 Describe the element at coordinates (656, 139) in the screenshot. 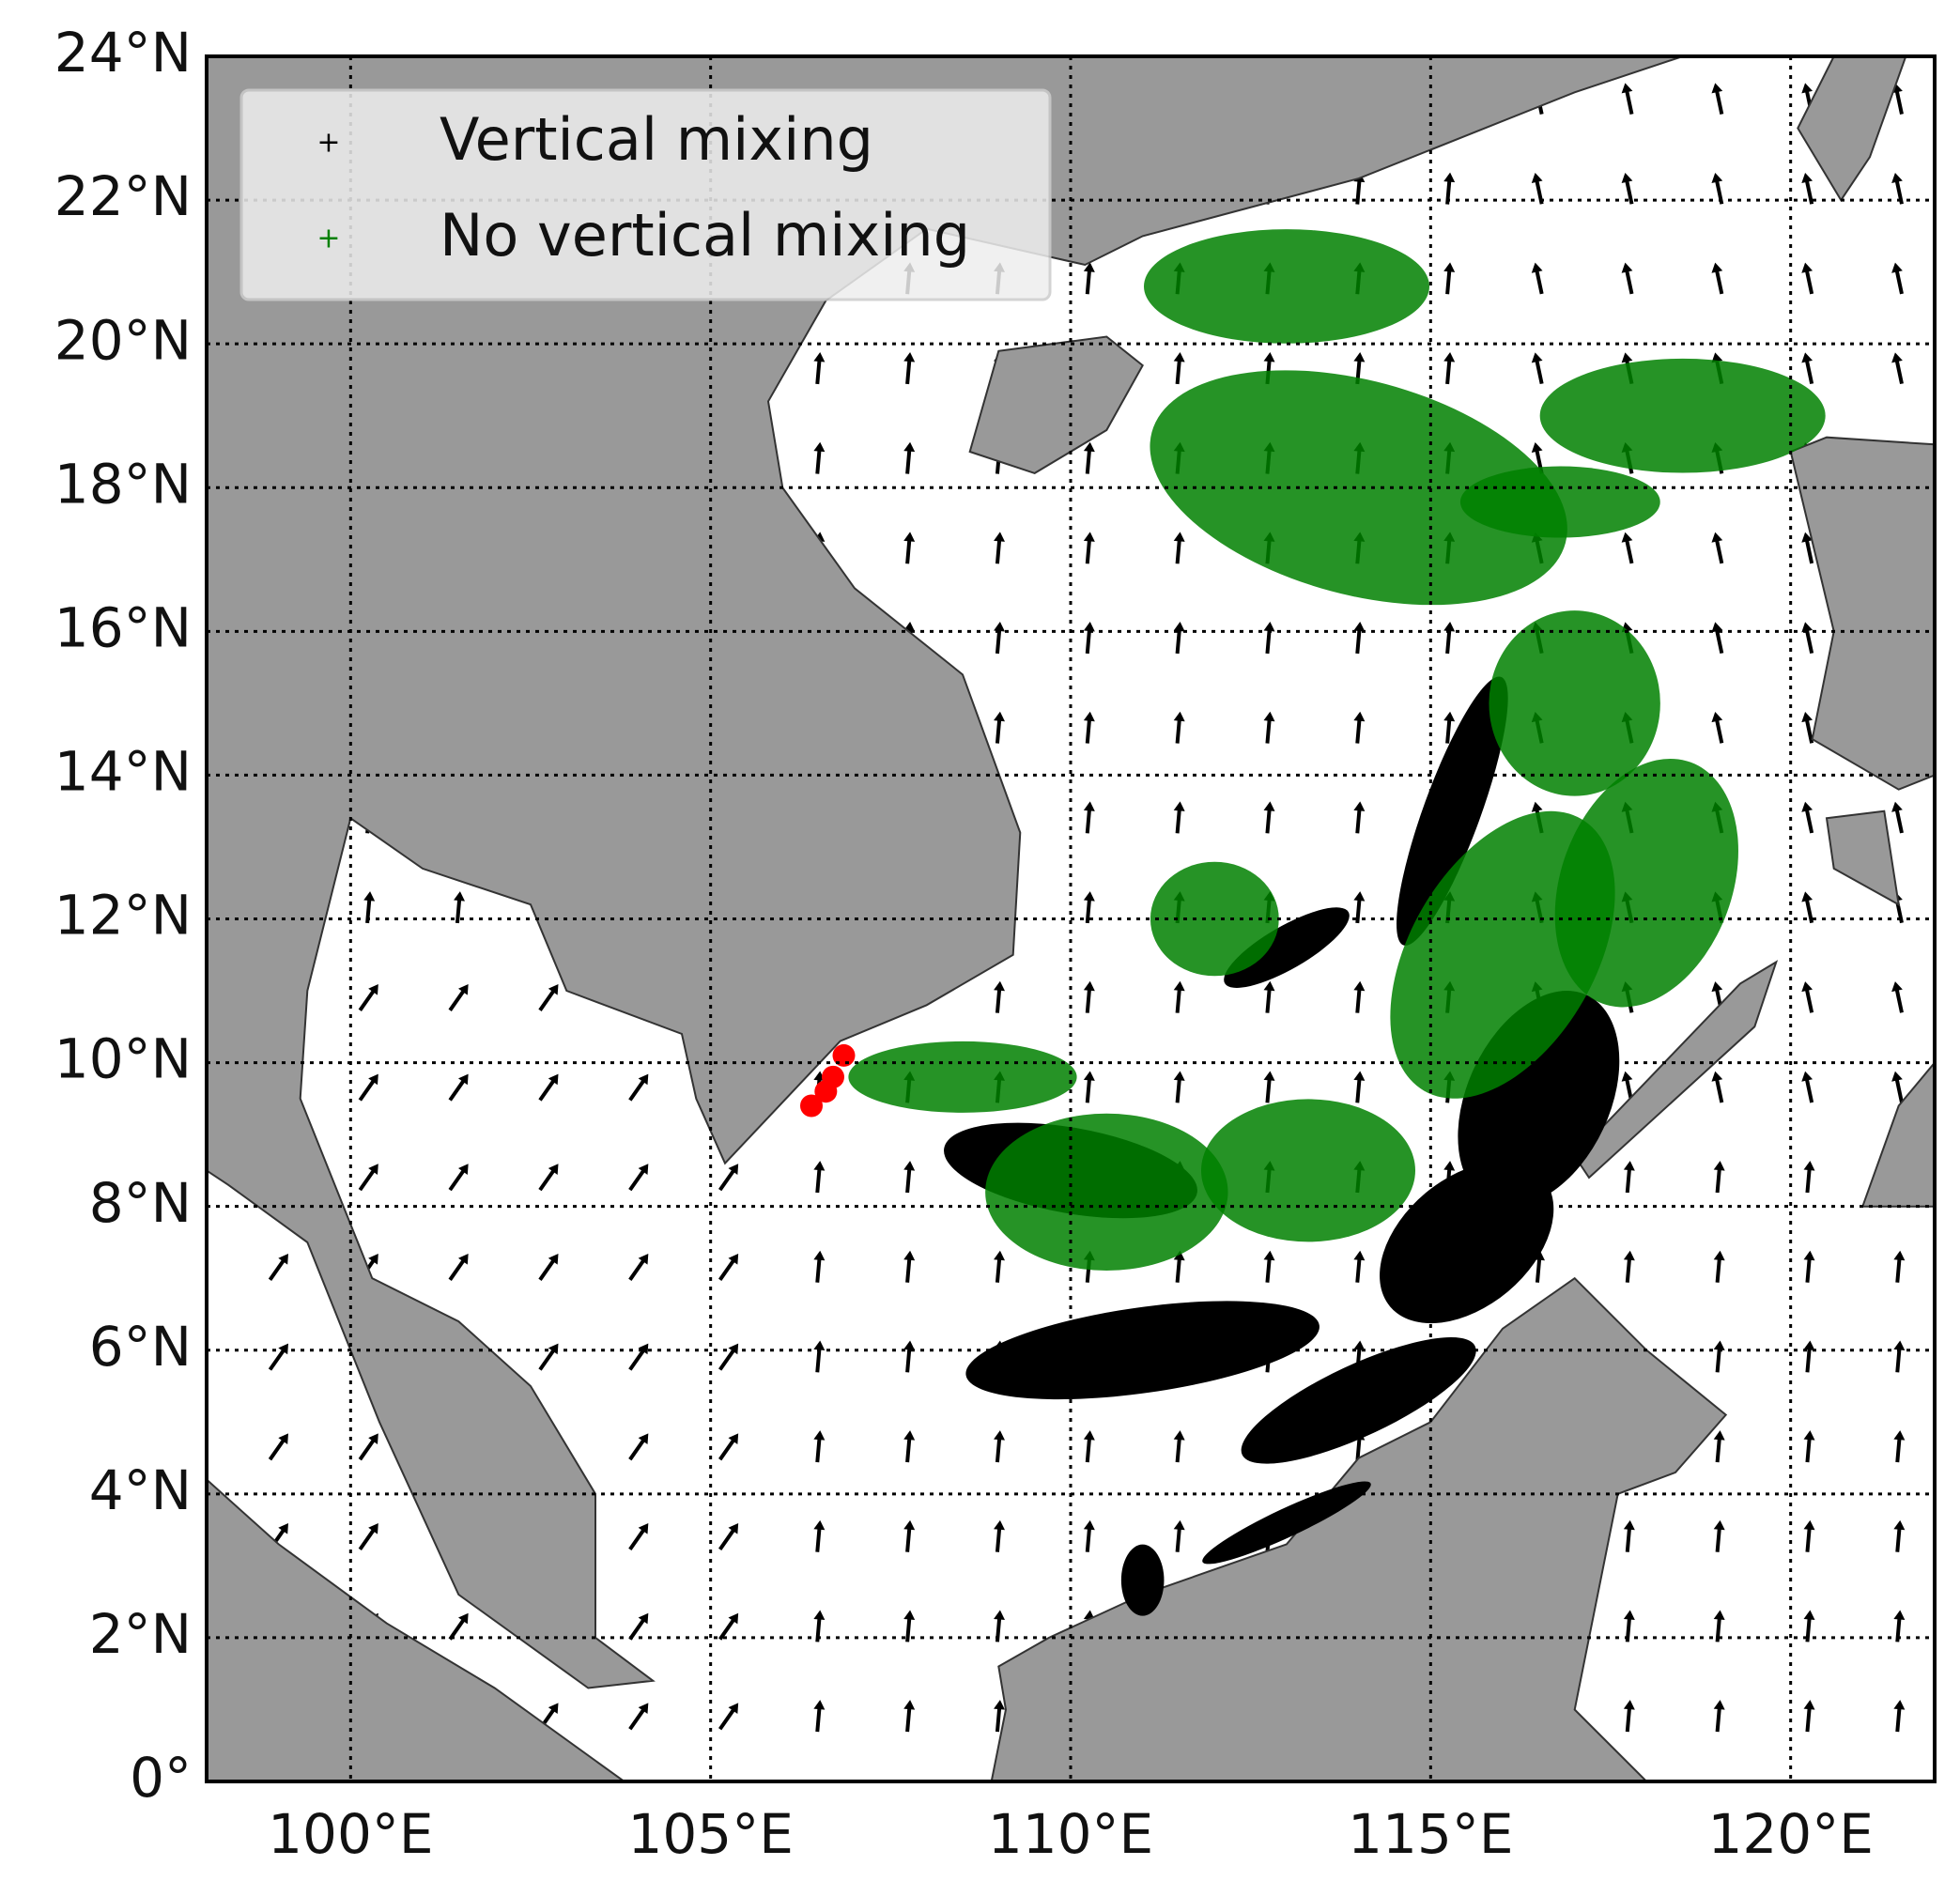

I see `legend-label: Vertical mixing` at that location.